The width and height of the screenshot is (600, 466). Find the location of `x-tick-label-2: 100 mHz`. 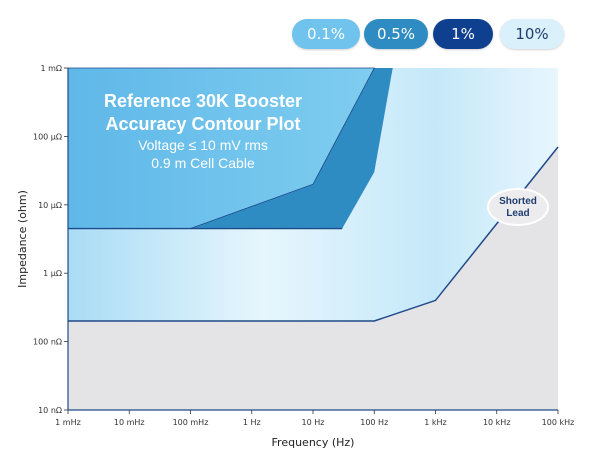

x-tick-label-2: 100 mHz is located at coordinates (191, 422).